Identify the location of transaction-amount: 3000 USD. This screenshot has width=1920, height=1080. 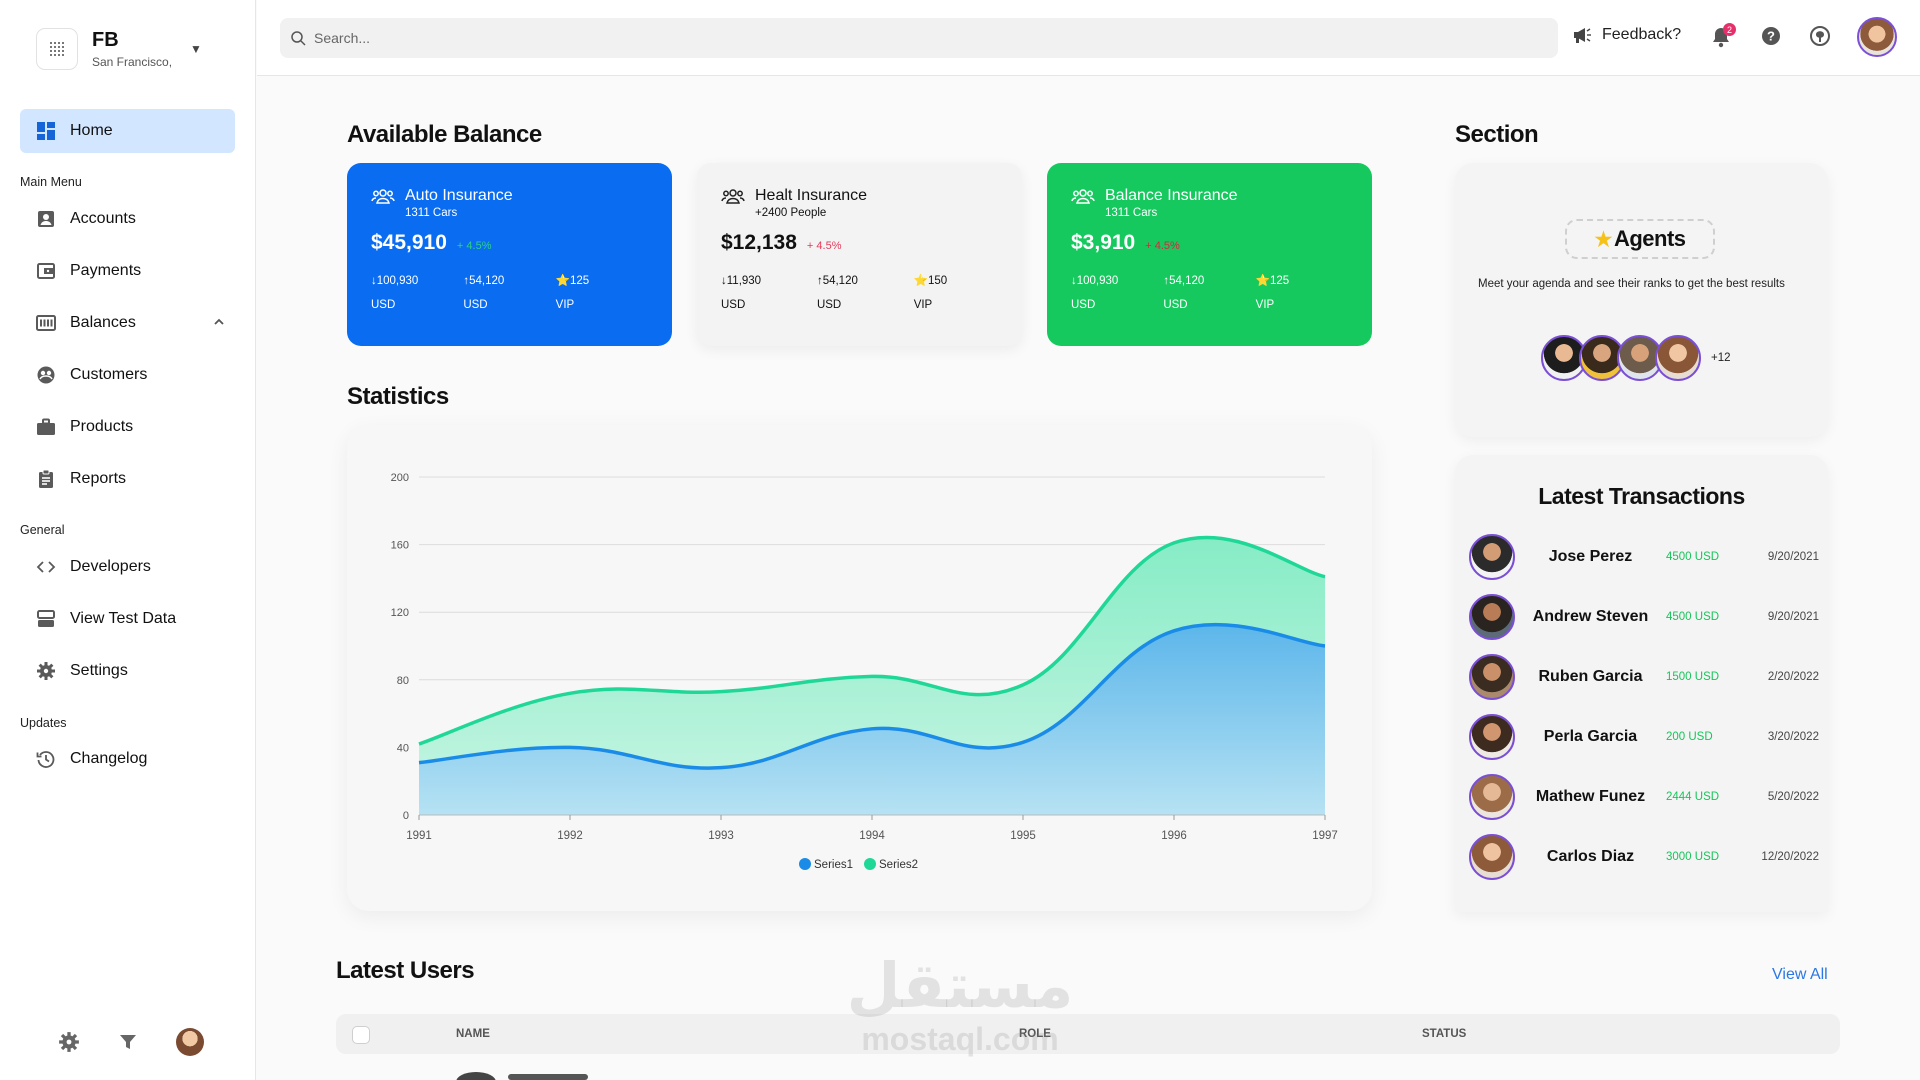
(1693, 857).